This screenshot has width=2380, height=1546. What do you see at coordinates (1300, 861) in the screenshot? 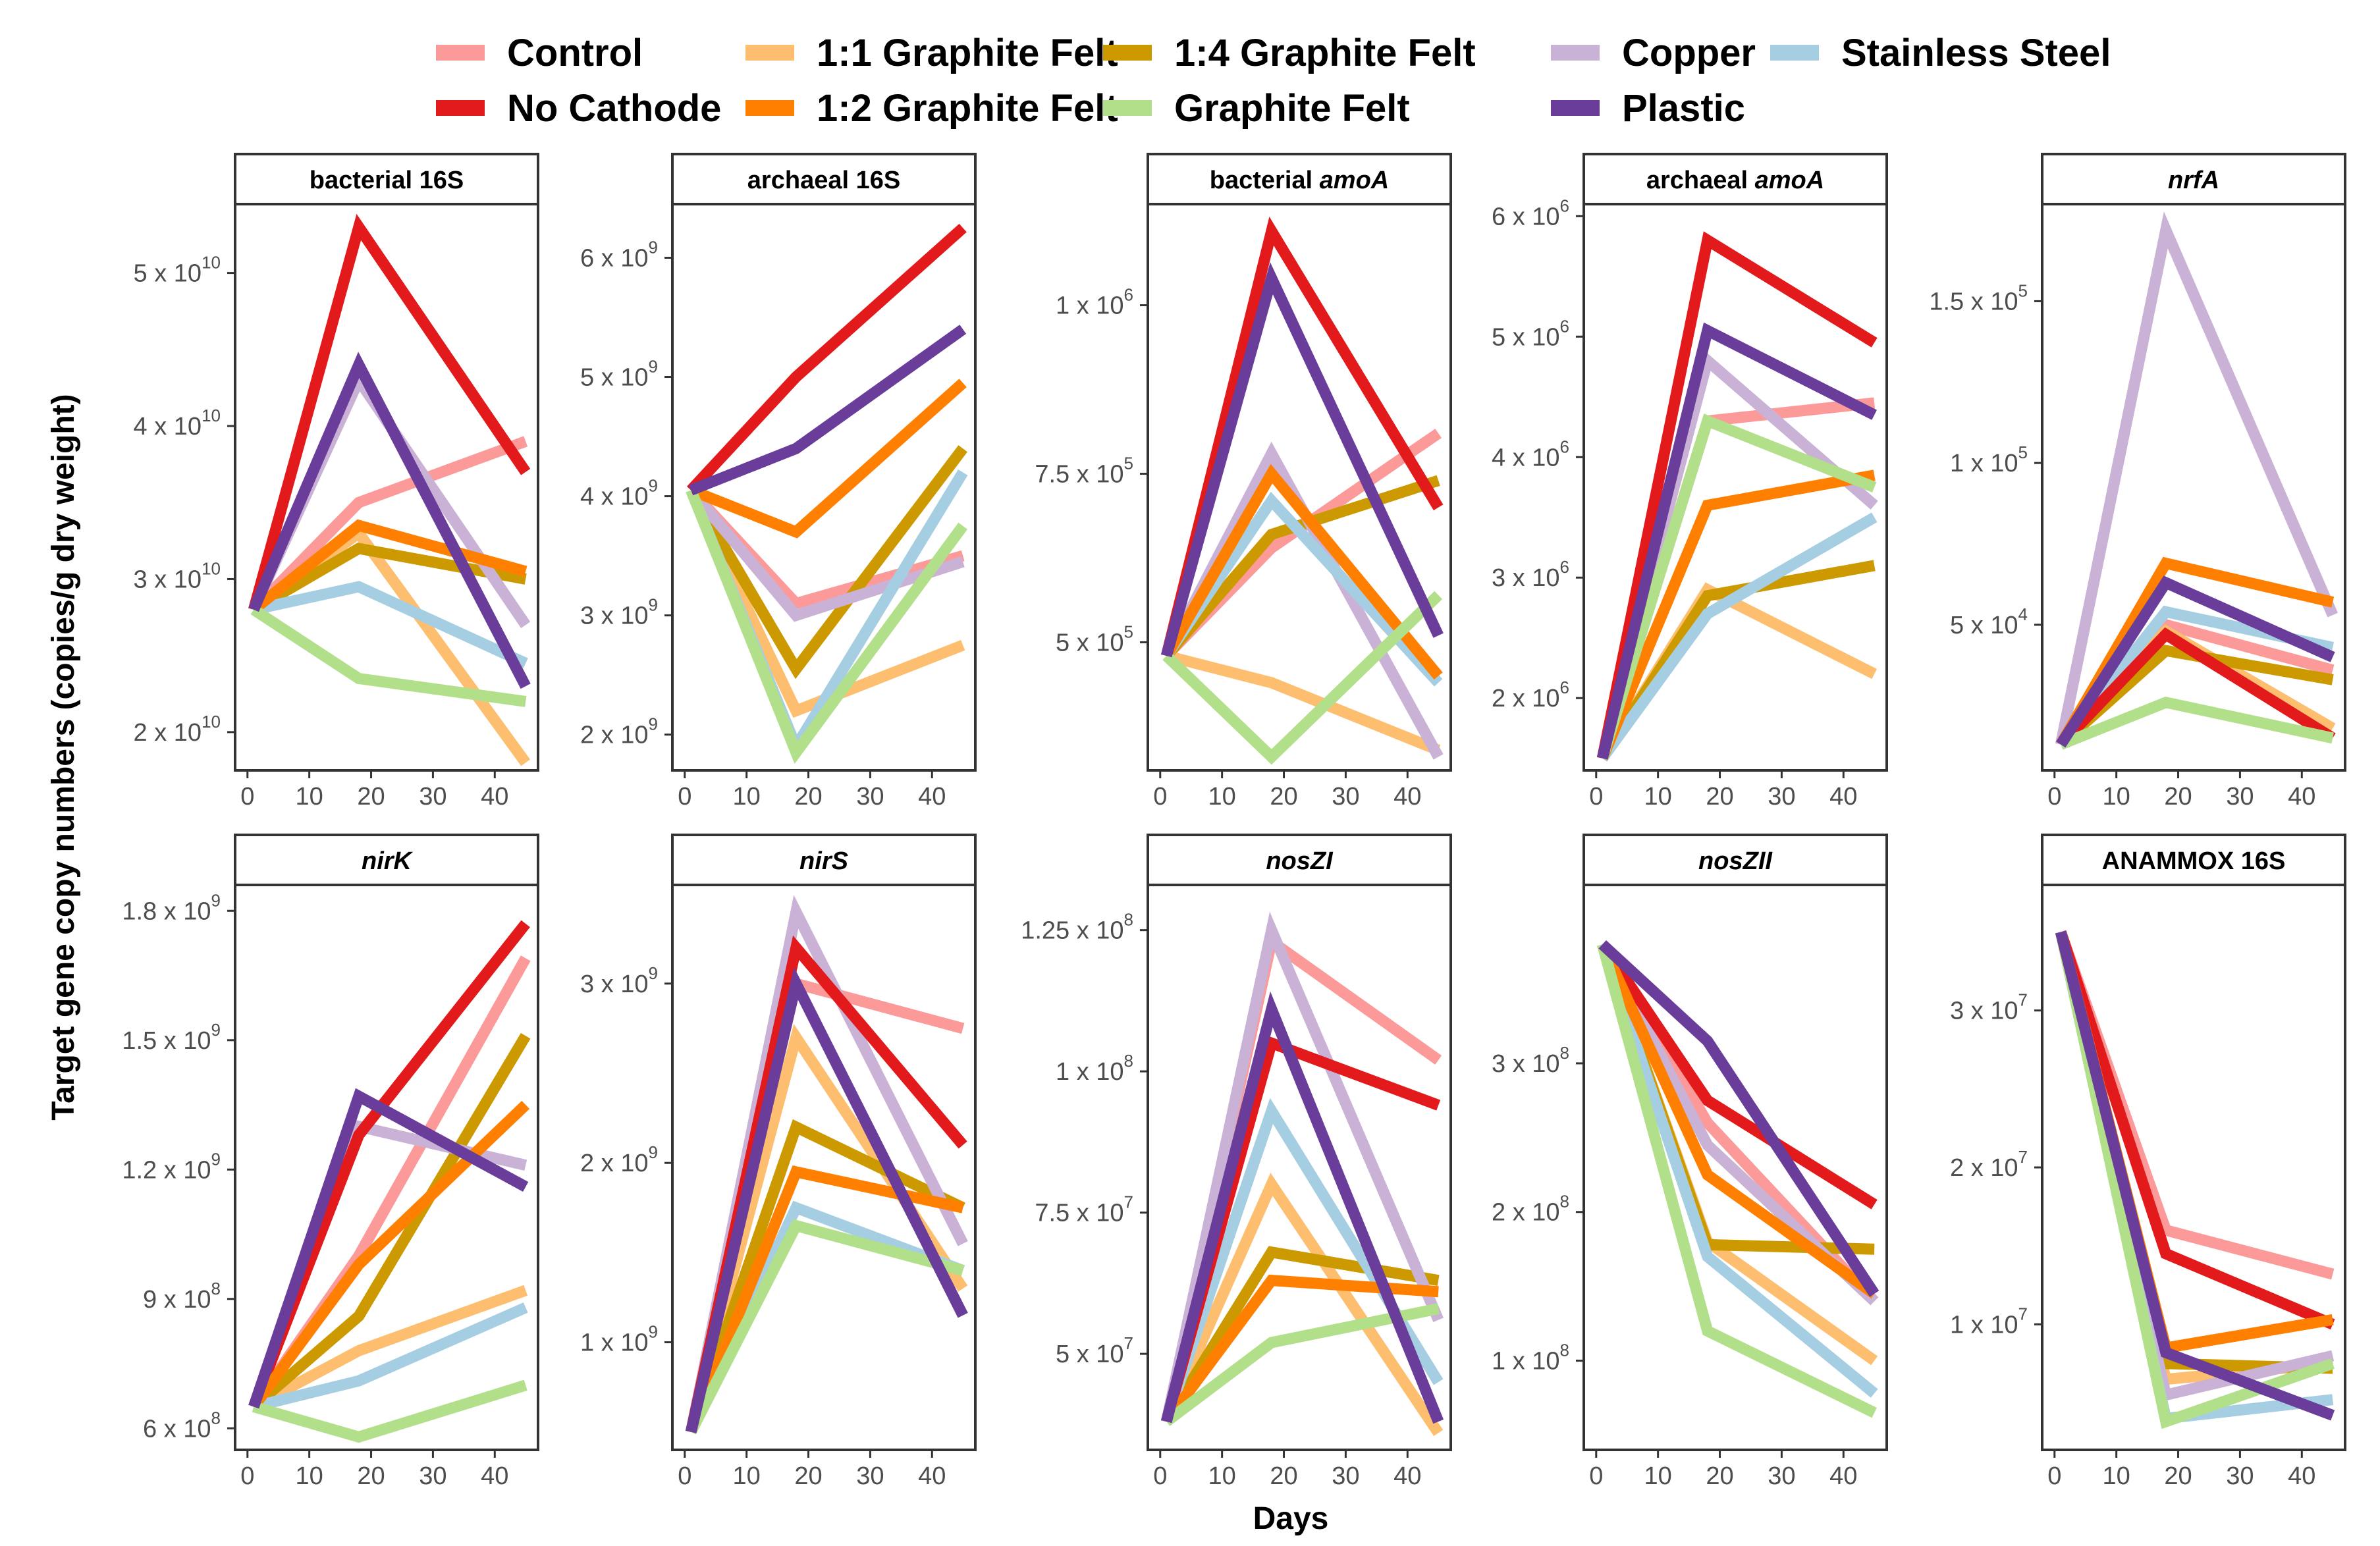
I see `strip-title: nosZI` at bounding box center [1300, 861].